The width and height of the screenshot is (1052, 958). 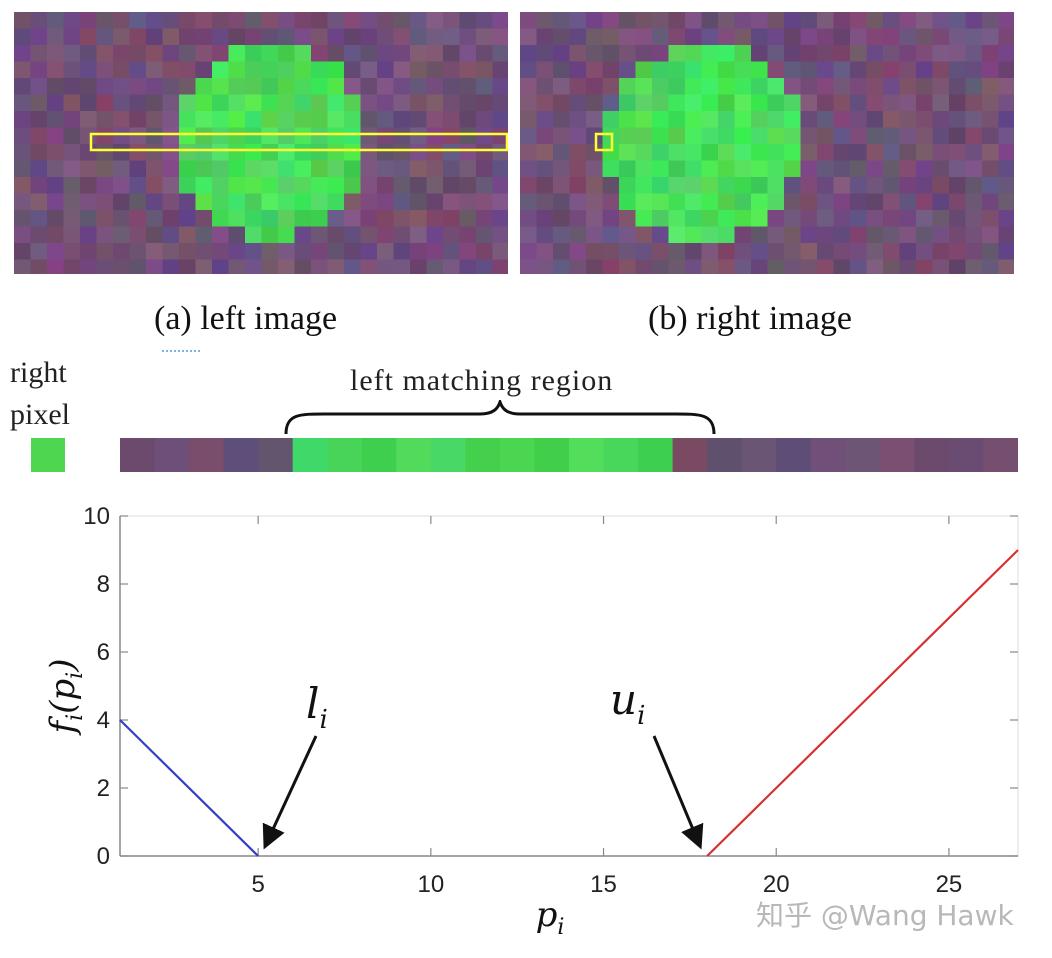 What do you see at coordinates (750, 318) in the screenshot?
I see `caption-right-image: (b) right image` at bounding box center [750, 318].